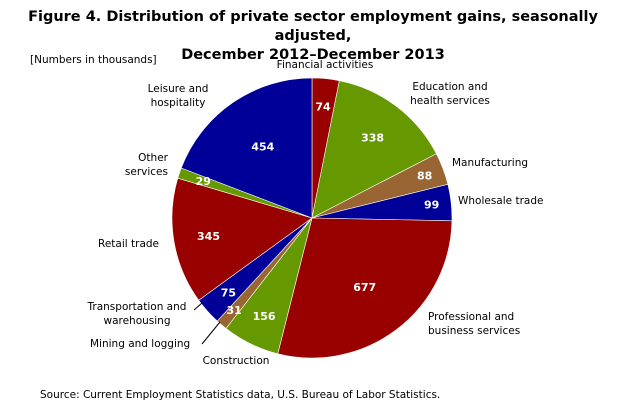 The width and height of the screenshot is (626, 417). What do you see at coordinates (449, 87) in the screenshot?
I see `category-label-line: Education and` at bounding box center [449, 87].